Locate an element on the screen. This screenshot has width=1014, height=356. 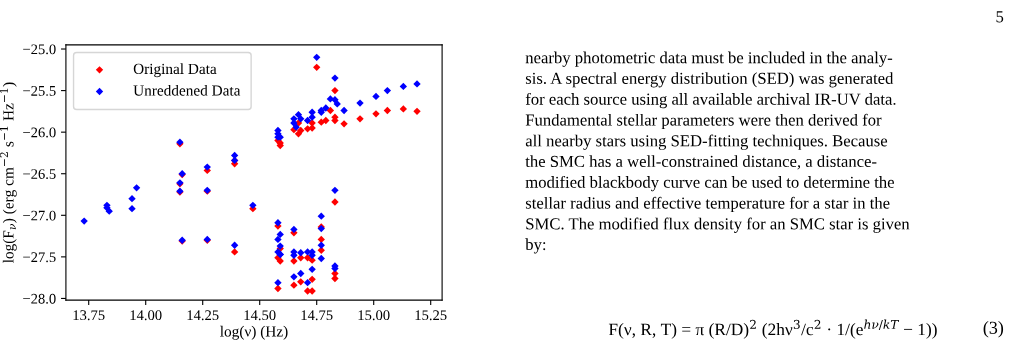
text: (3) is located at coordinates (993, 329).